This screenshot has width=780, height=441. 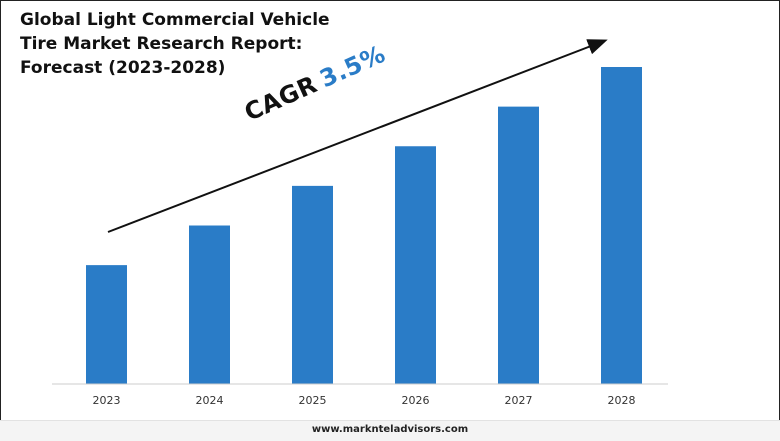 What do you see at coordinates (210, 400) in the screenshot?
I see `x-tick-label-2024: 2024` at bounding box center [210, 400].